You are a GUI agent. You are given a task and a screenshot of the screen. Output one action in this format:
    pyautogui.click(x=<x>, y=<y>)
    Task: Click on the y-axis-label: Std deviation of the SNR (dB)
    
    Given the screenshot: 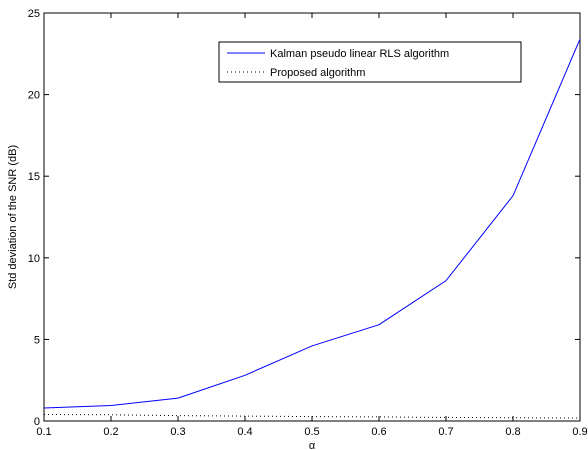 What is the action you would take?
    pyautogui.click(x=13, y=217)
    